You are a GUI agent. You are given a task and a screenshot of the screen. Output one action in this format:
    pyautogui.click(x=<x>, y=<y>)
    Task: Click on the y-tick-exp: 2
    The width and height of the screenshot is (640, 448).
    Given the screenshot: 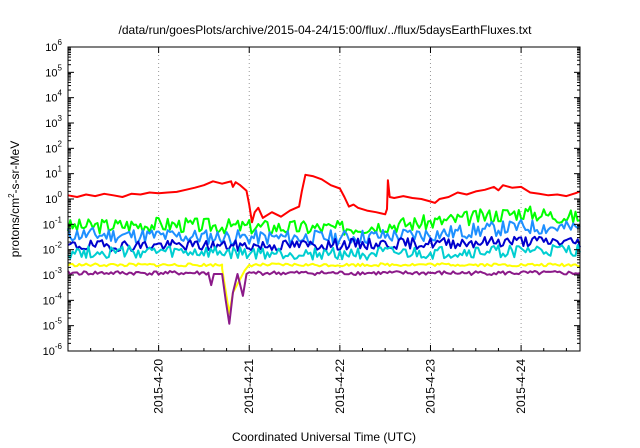 What is the action you would take?
    pyautogui.click(x=60, y=143)
    